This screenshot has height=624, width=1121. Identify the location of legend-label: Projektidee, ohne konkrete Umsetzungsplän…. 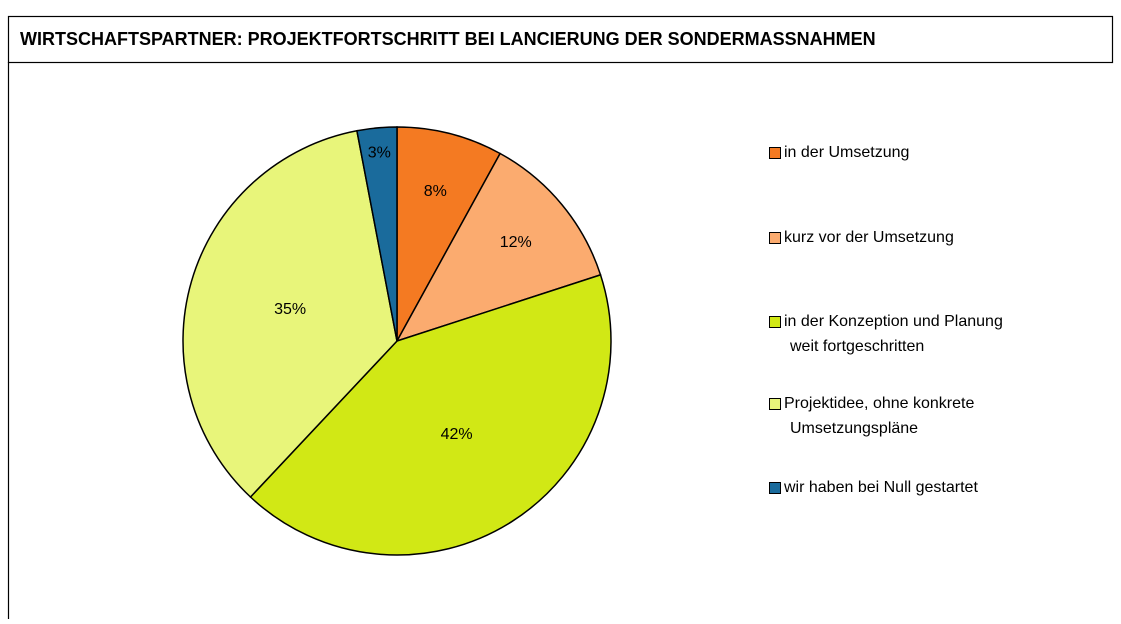
(879, 416).